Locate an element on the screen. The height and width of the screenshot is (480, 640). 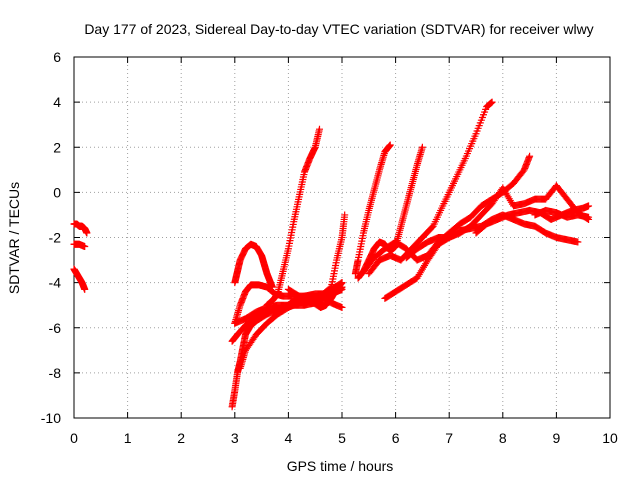
x-tick-label: 0 is located at coordinates (74, 438).